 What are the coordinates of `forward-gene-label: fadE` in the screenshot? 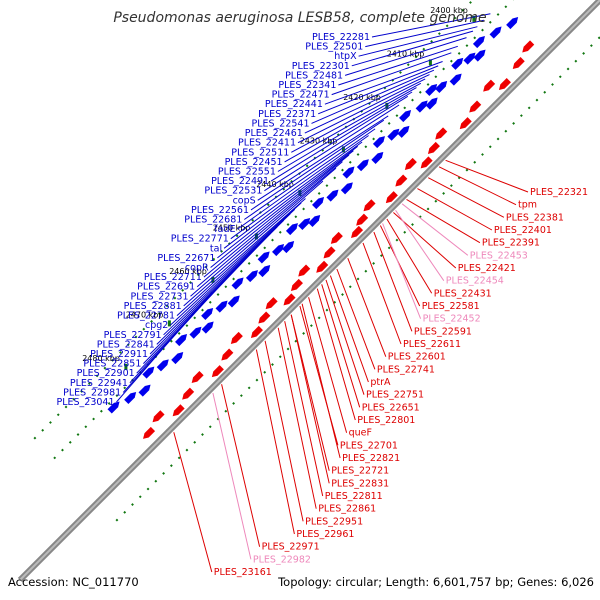 It's located at (224, 229).